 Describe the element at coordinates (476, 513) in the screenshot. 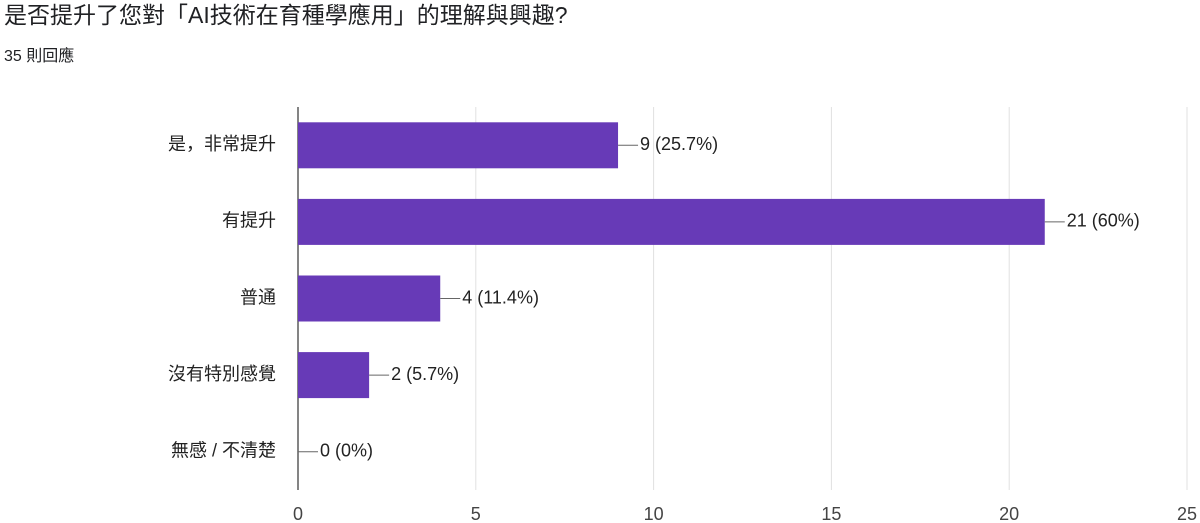

I see `x-tick-label: 5` at that location.